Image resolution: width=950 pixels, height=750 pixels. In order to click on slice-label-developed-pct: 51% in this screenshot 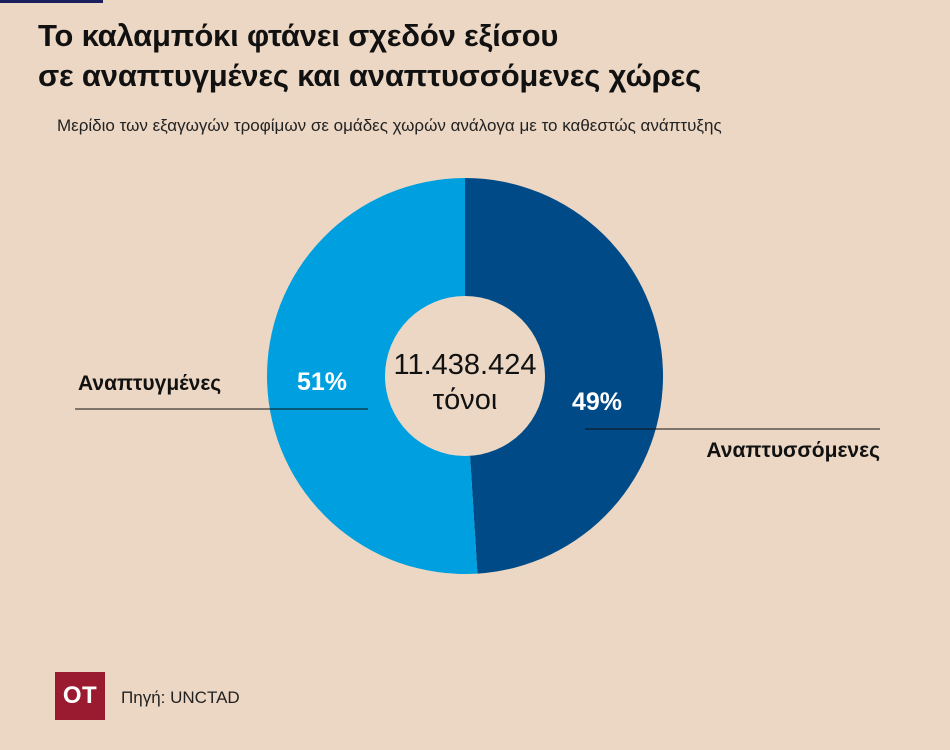, I will do `click(322, 382)`.